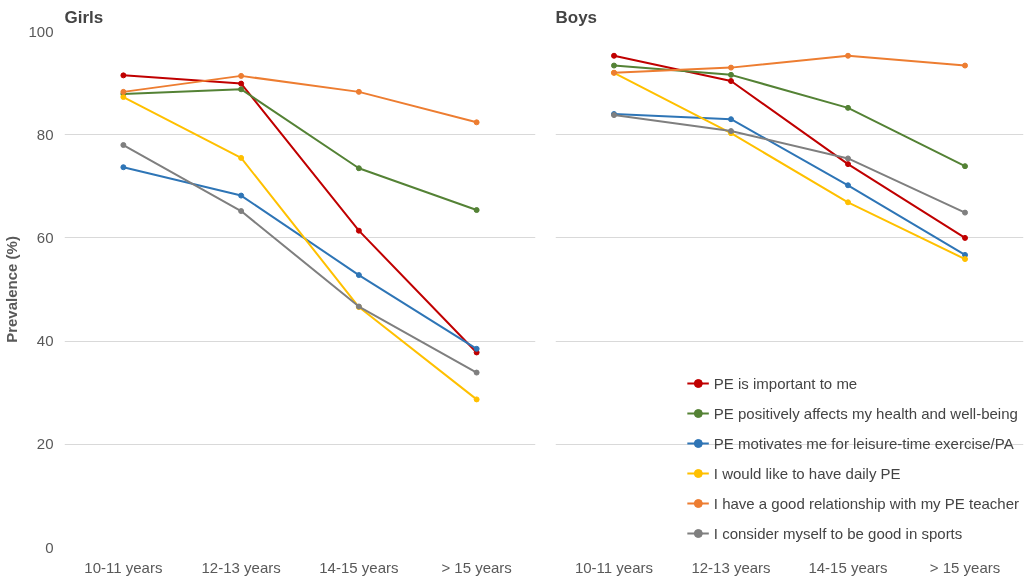 Image resolution: width=1033 pixels, height=582 pixels. What do you see at coordinates (12, 289) in the screenshot?
I see `y-axis-title: Prevalence (%)` at bounding box center [12, 289].